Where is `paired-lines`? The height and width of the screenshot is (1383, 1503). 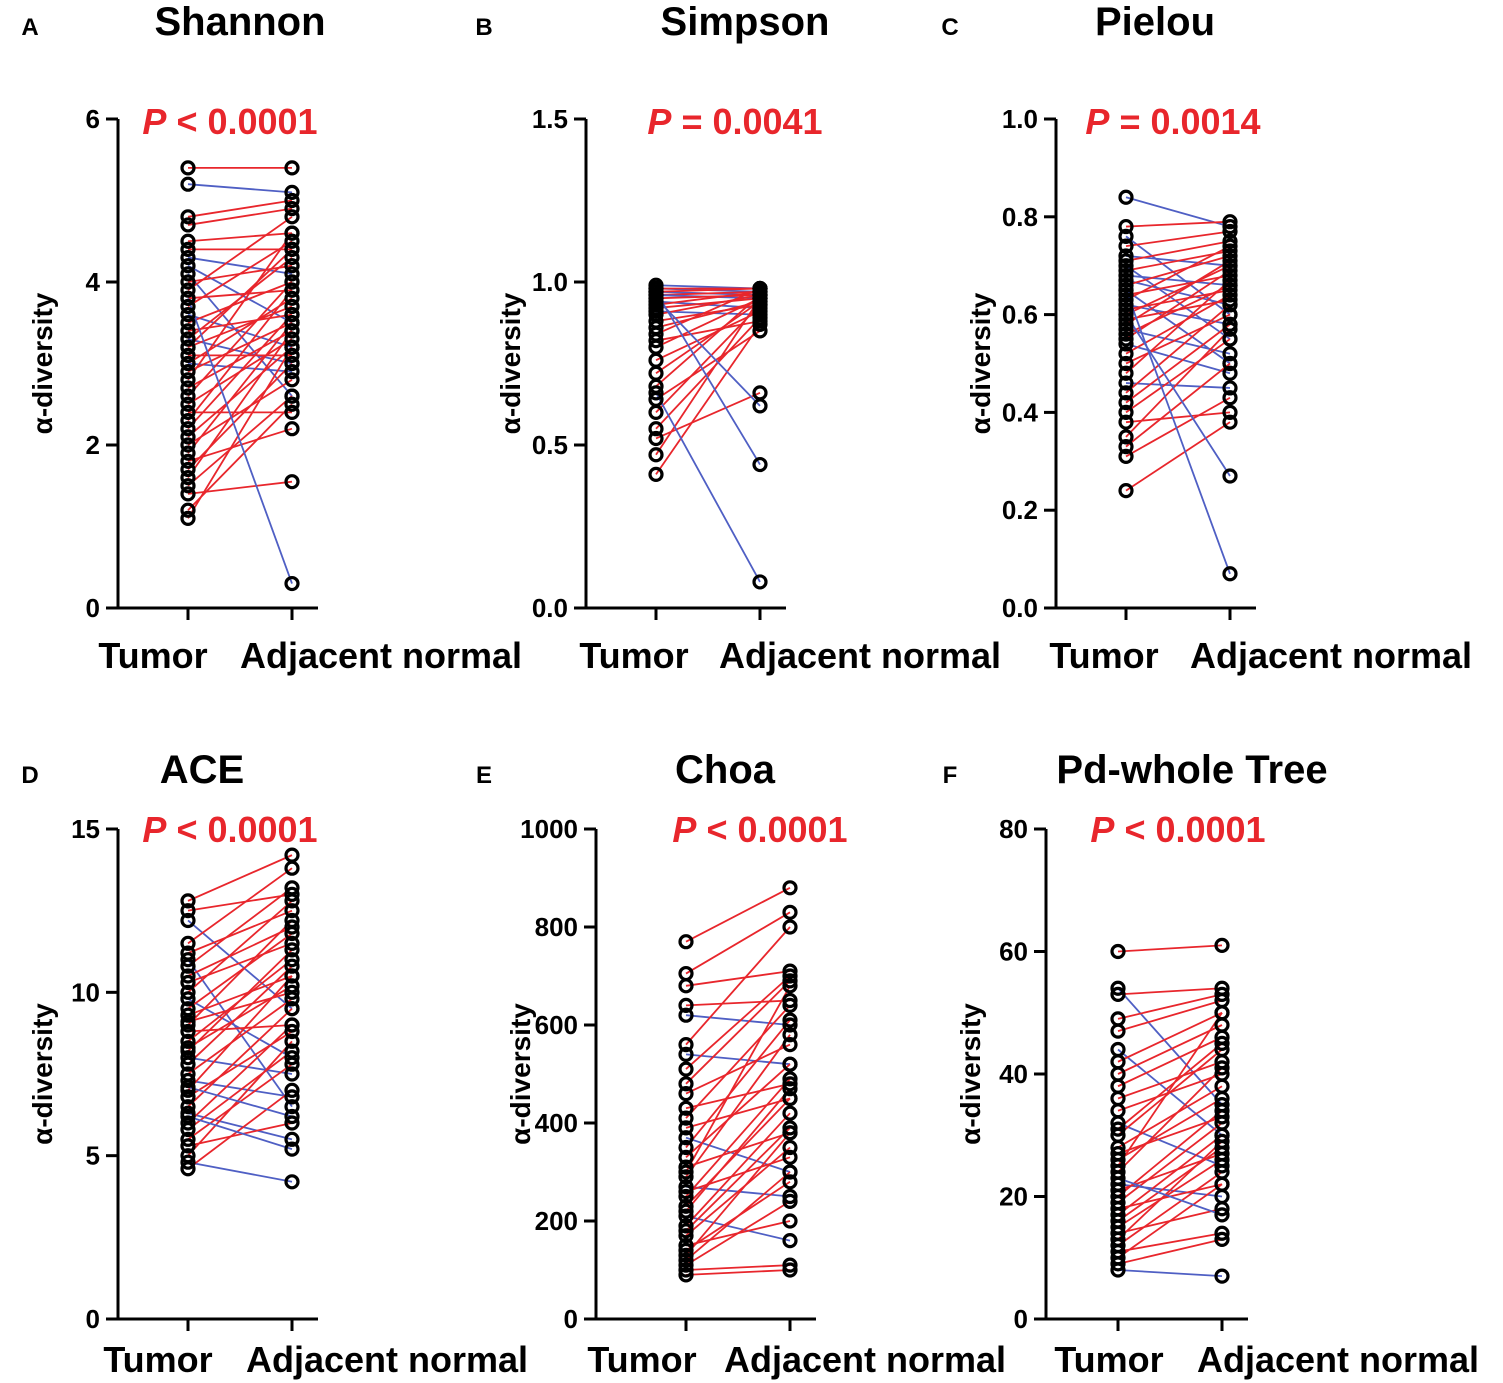
paired-lines is located at coordinates (240, 375).